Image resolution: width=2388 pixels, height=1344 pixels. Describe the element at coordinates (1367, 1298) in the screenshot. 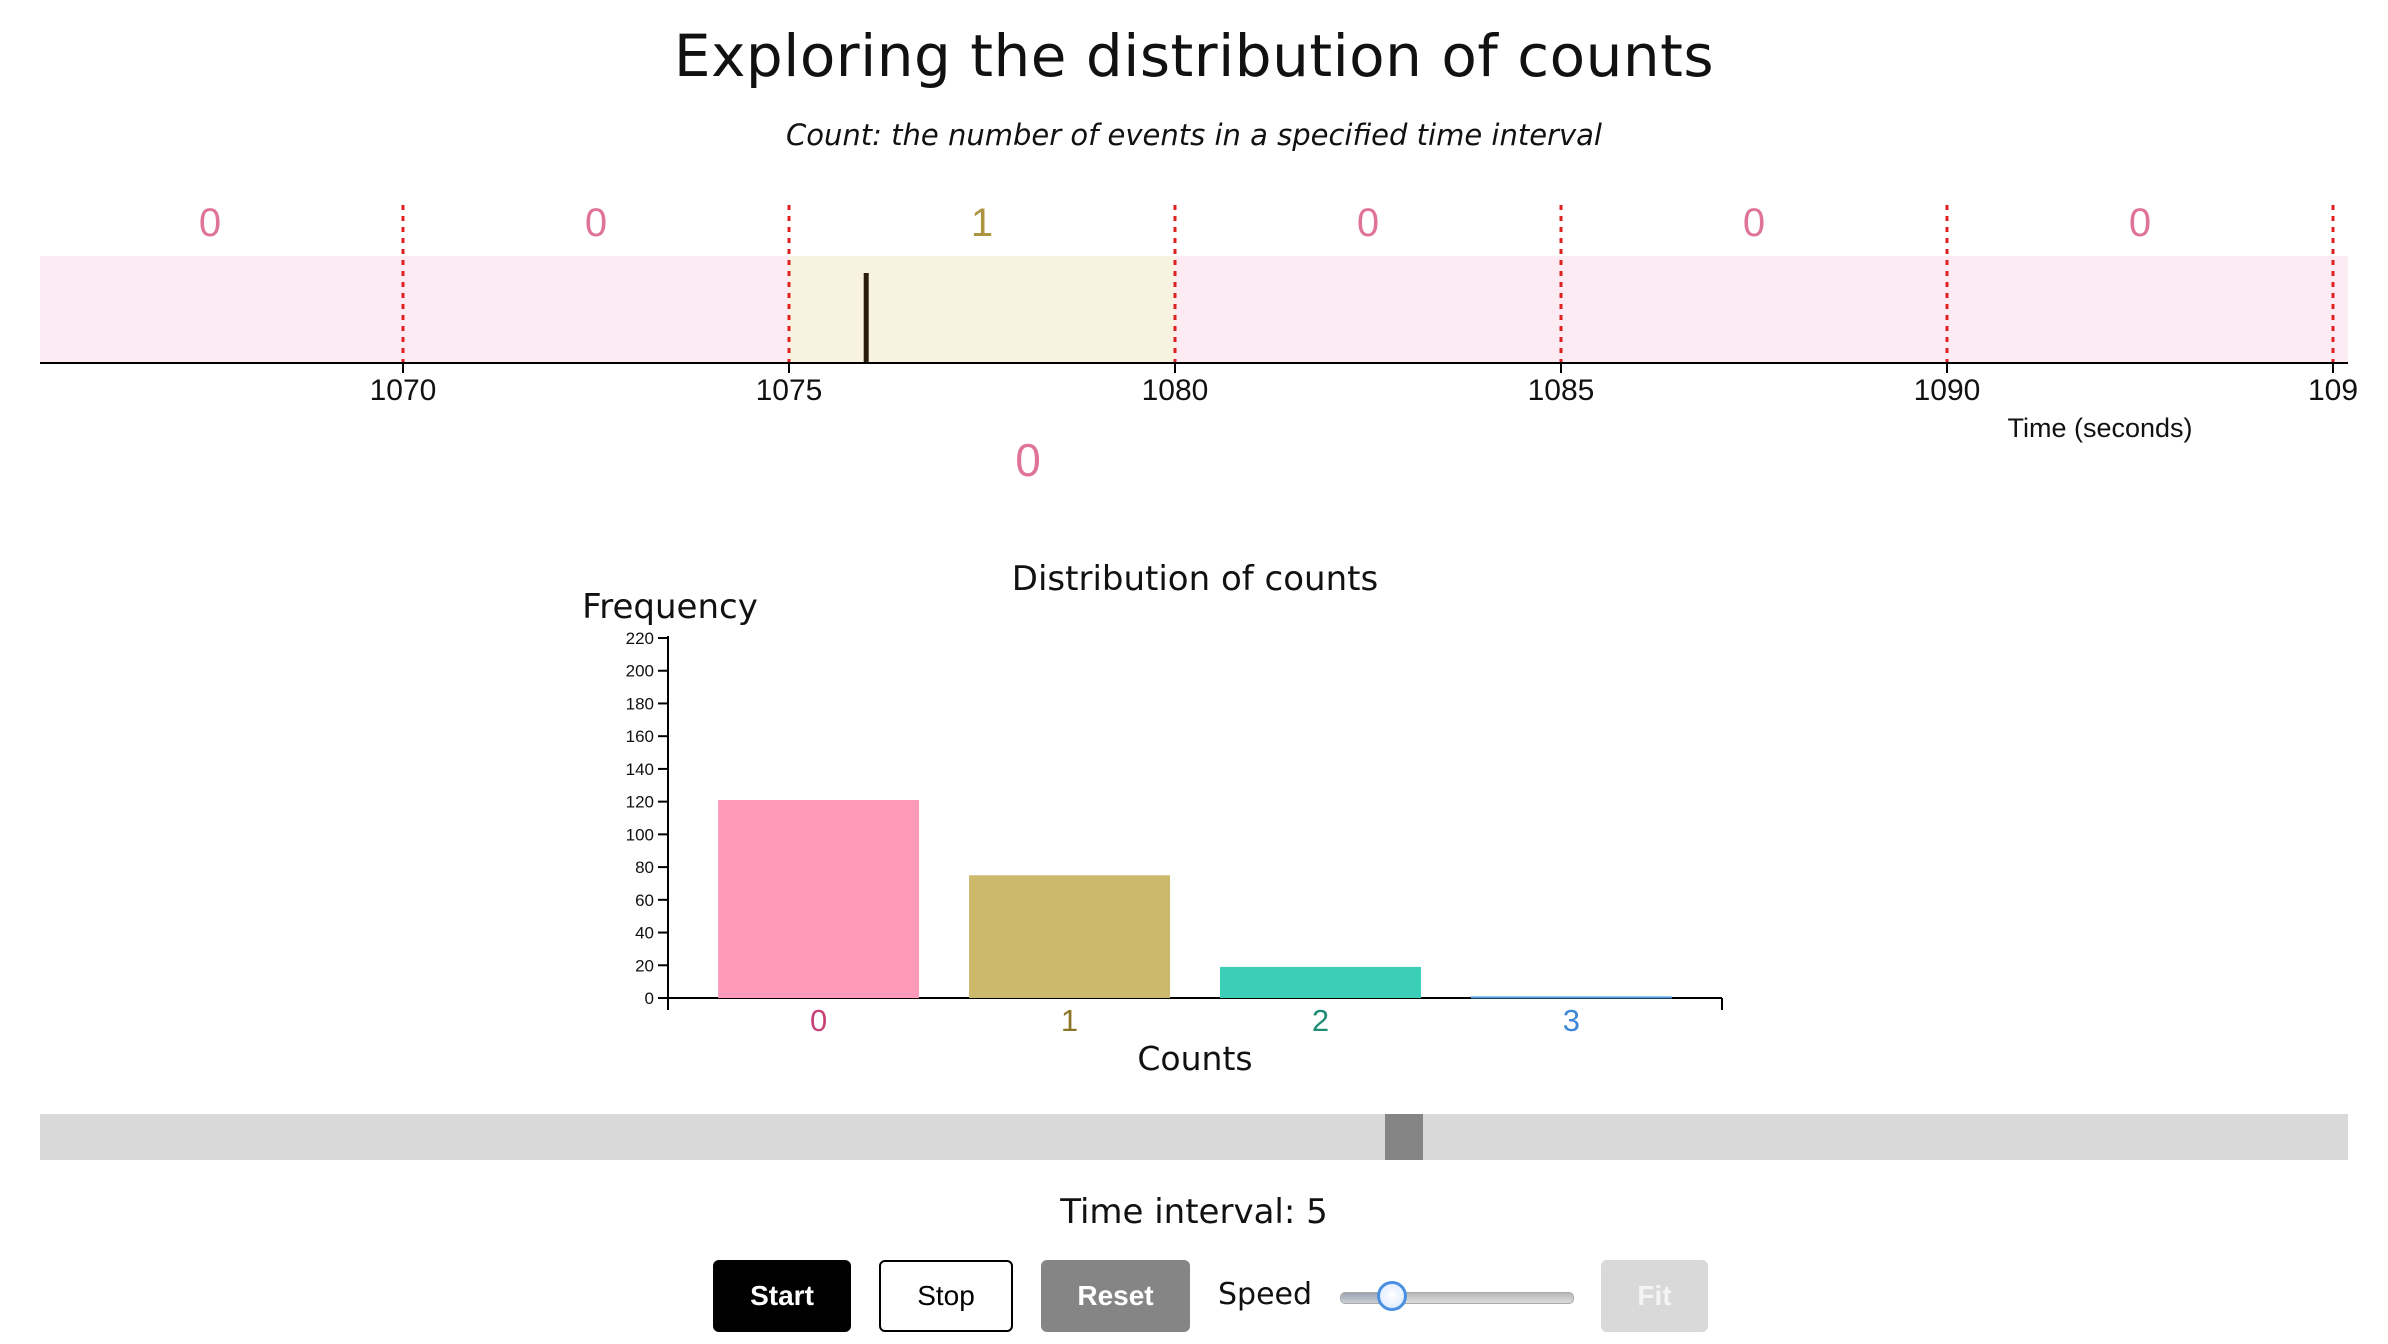

I see `speed-slider-fill` at that location.